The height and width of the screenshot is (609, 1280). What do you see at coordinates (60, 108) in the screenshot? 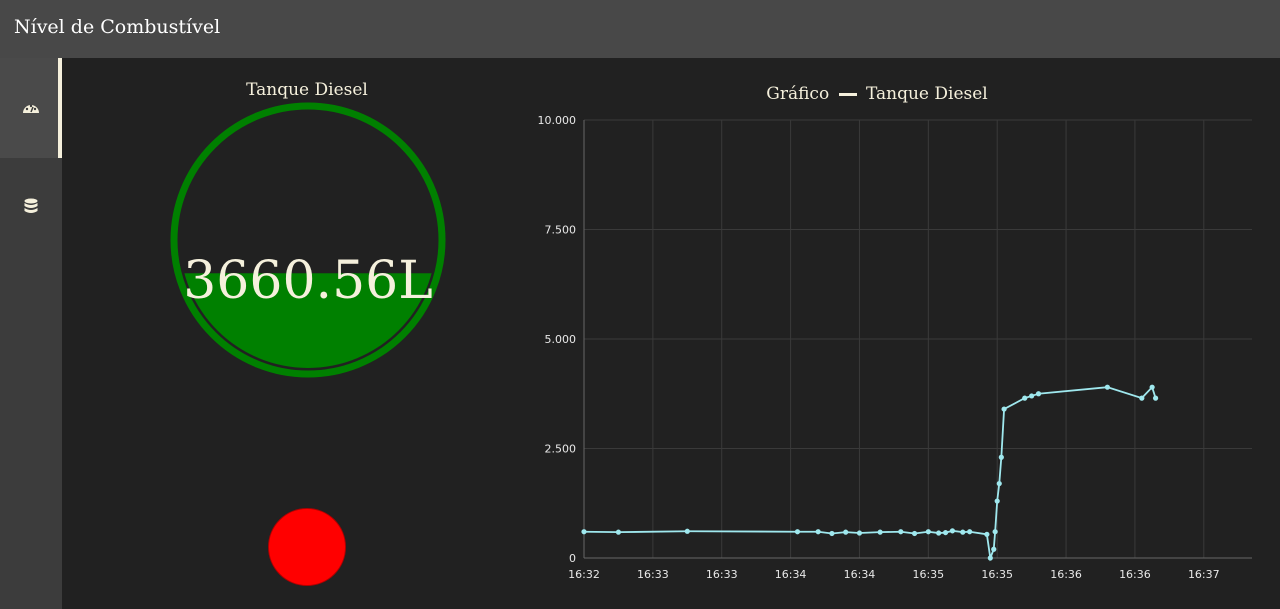
I see `active-indicator` at bounding box center [60, 108].